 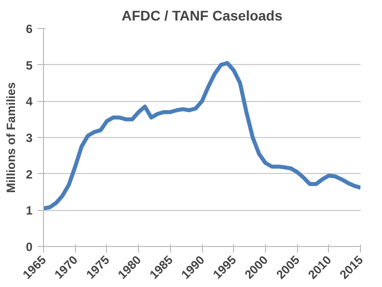 What do you see at coordinates (29, 65) in the screenshot?
I see `y-tick-label: 5` at bounding box center [29, 65].